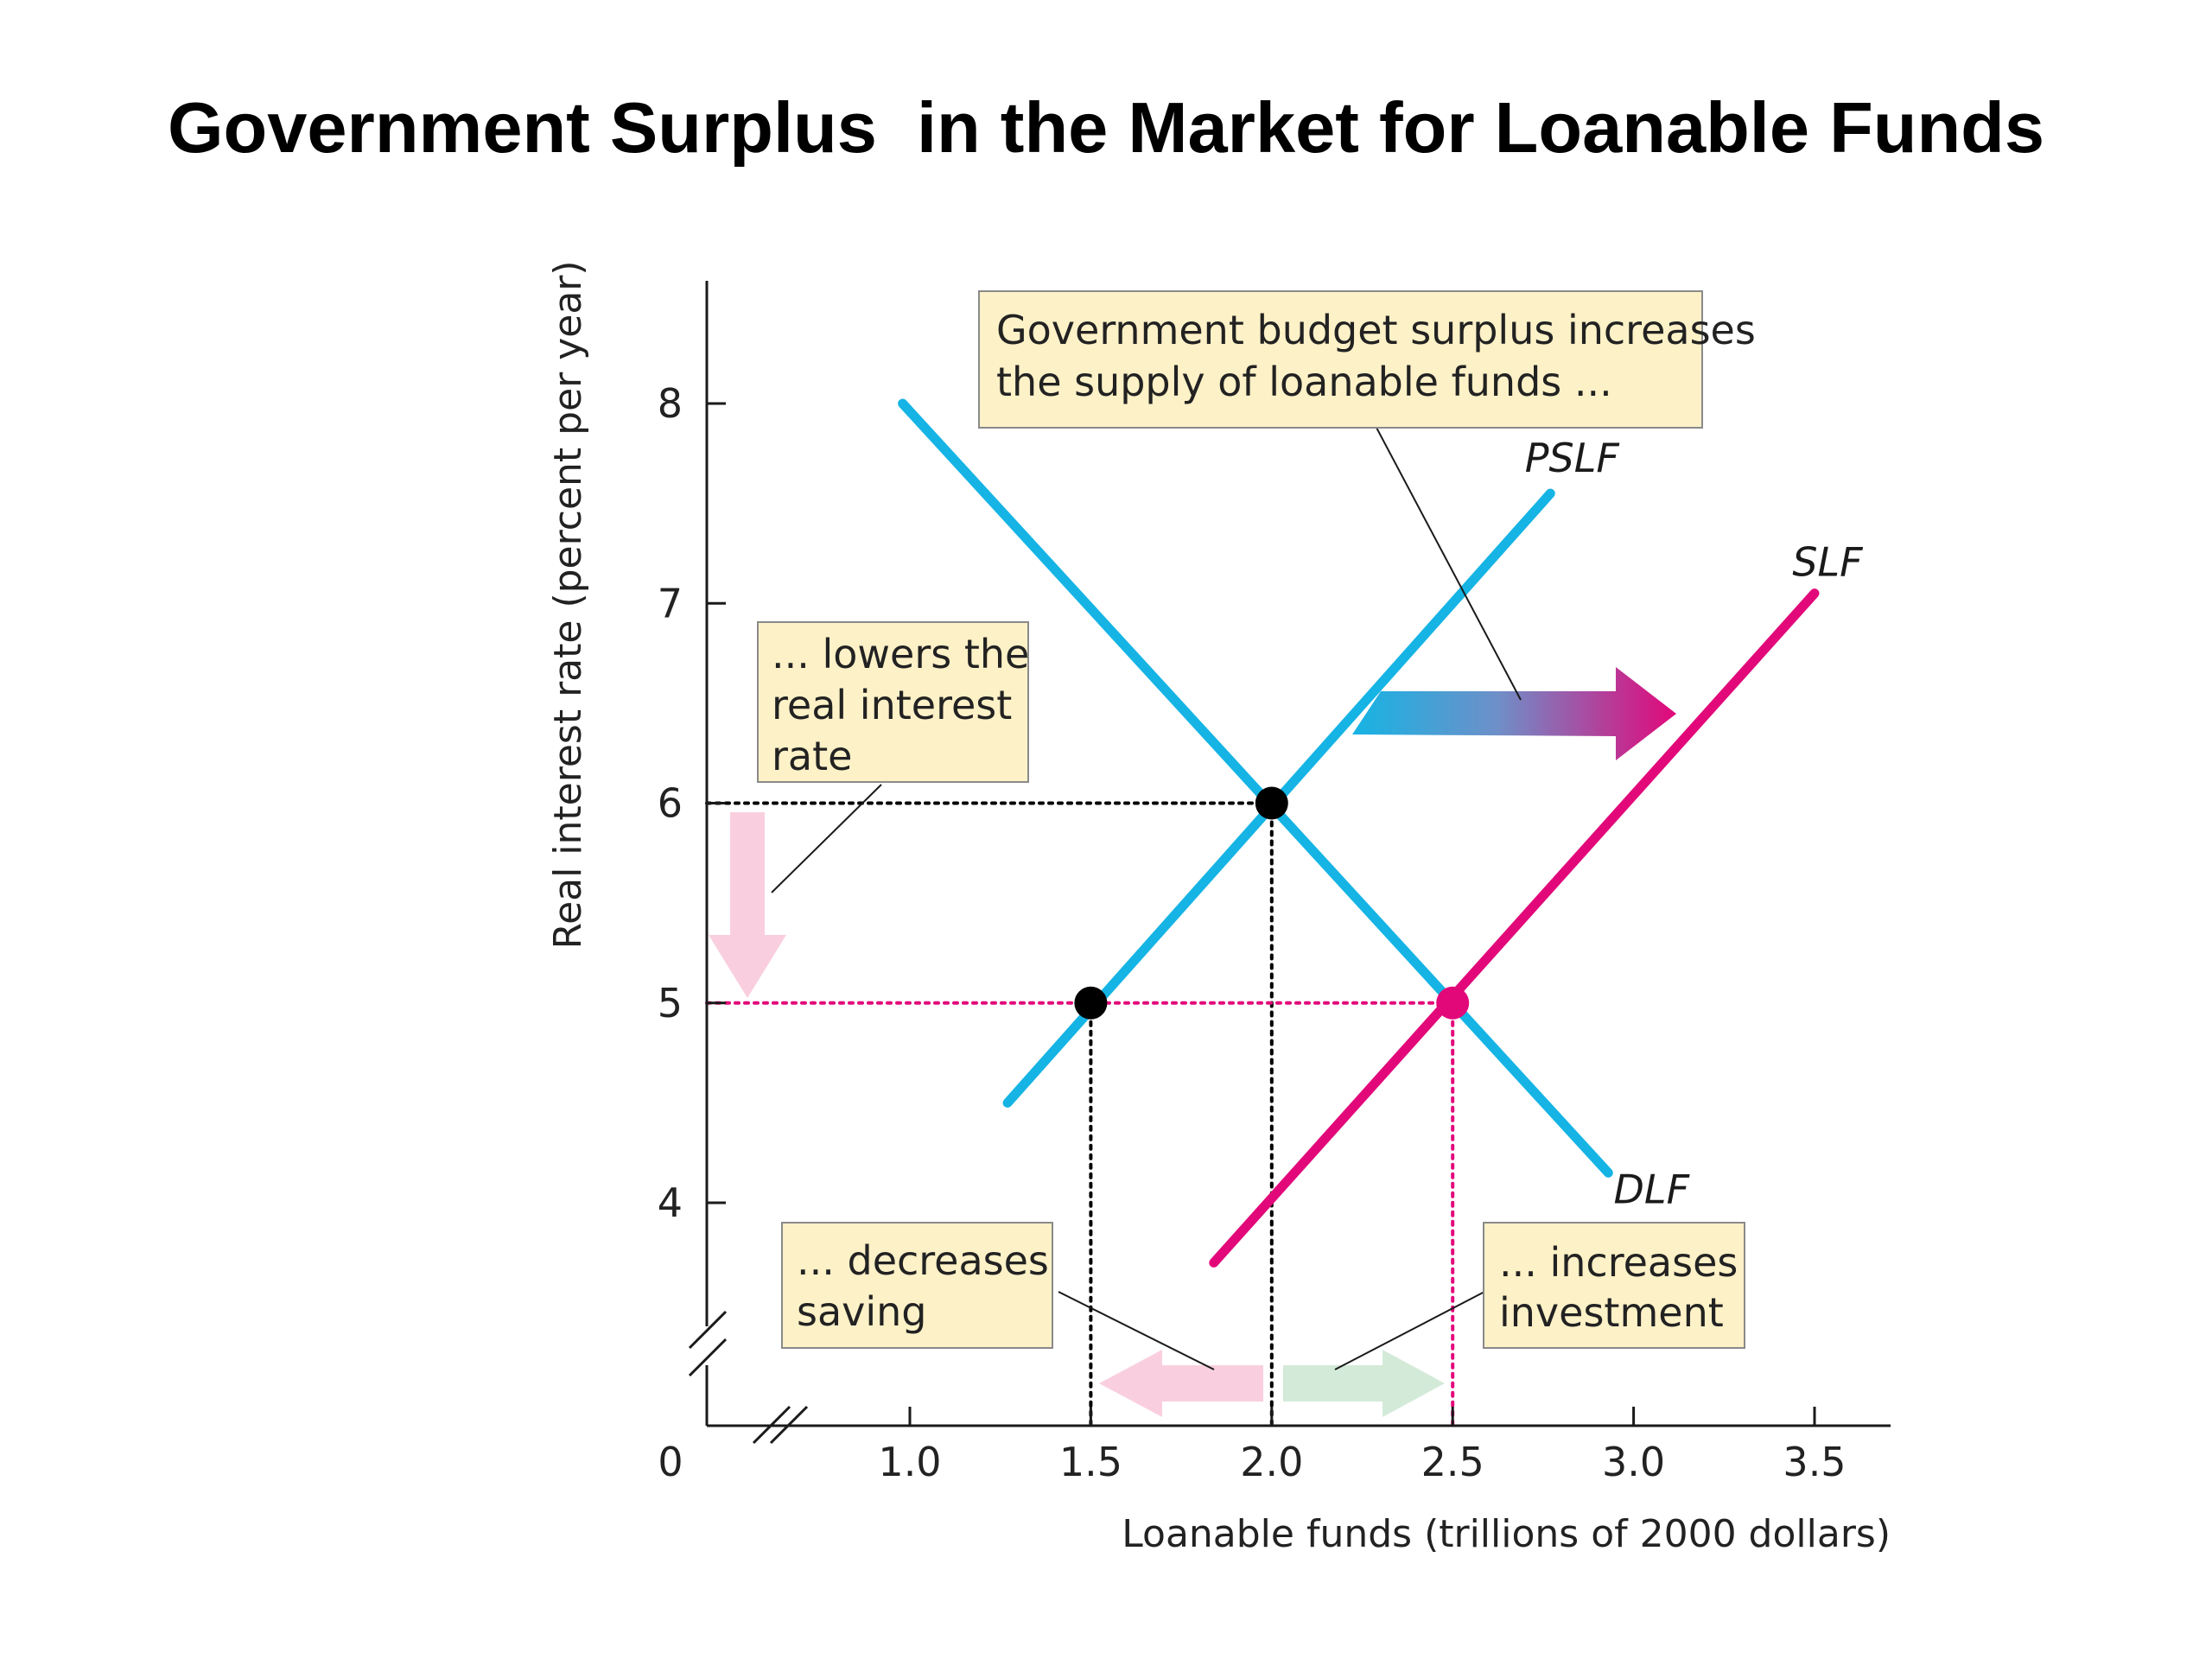  I want to click on y-tick-label: 6, so click(670, 803).